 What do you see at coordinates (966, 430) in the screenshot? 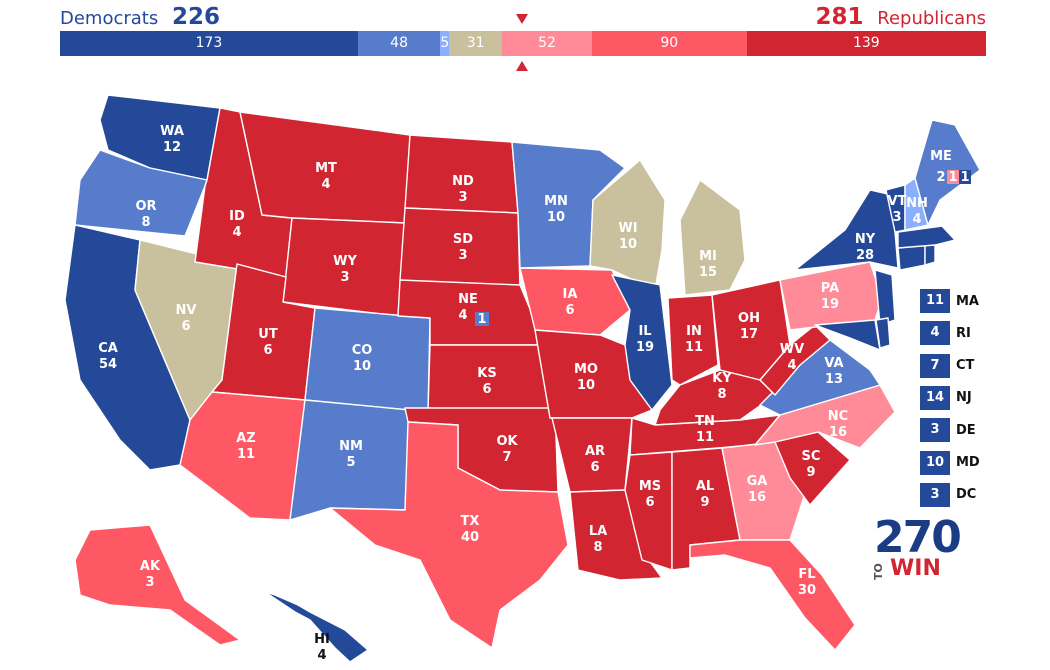
I see `small-state-code: DE` at bounding box center [966, 430].